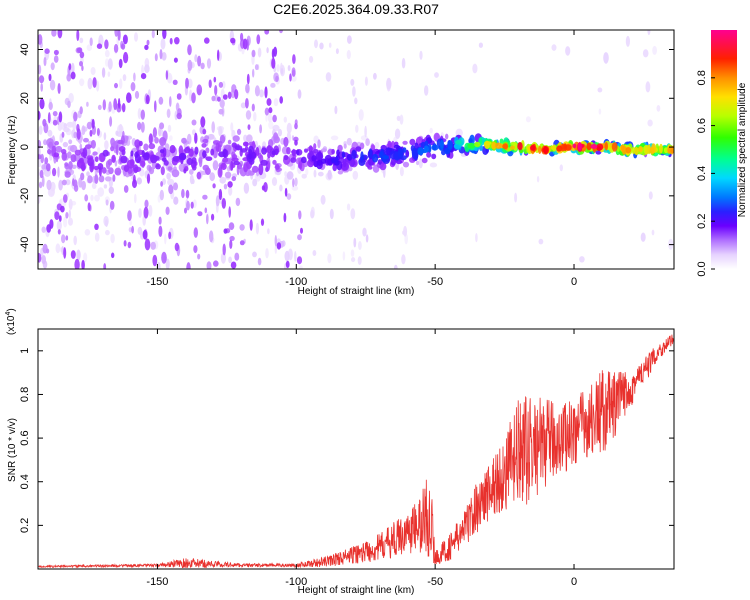 The image size is (750, 600). Describe the element at coordinates (296, 282) in the screenshot. I see `spectrogram-x-tick-label: -100` at that location.